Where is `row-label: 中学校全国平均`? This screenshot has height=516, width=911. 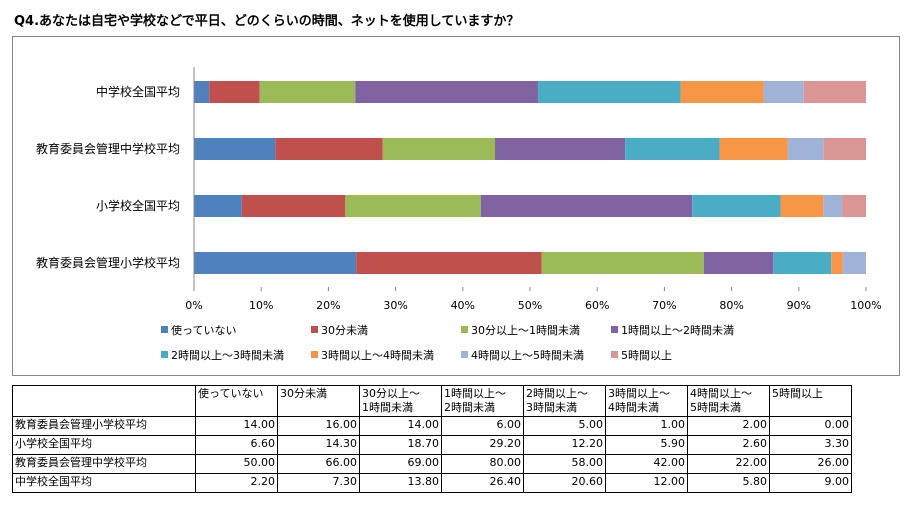
row-label: 中学校全国平均 is located at coordinates (104, 483).